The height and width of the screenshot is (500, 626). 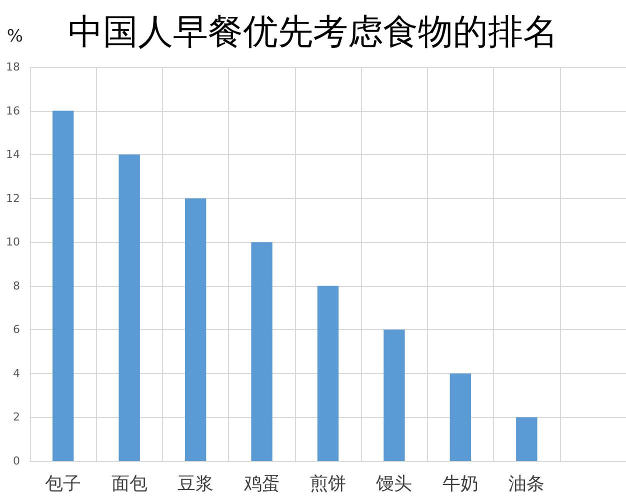 I want to click on y-tick-label: 6, so click(x=16, y=329).